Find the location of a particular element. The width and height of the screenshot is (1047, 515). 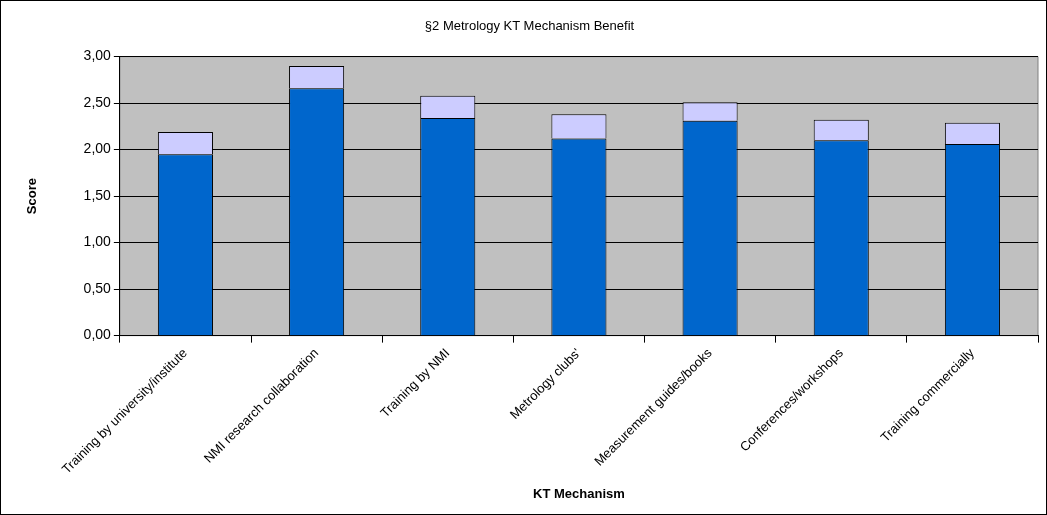

y-tick-label: 2,00 is located at coordinates (97, 148).